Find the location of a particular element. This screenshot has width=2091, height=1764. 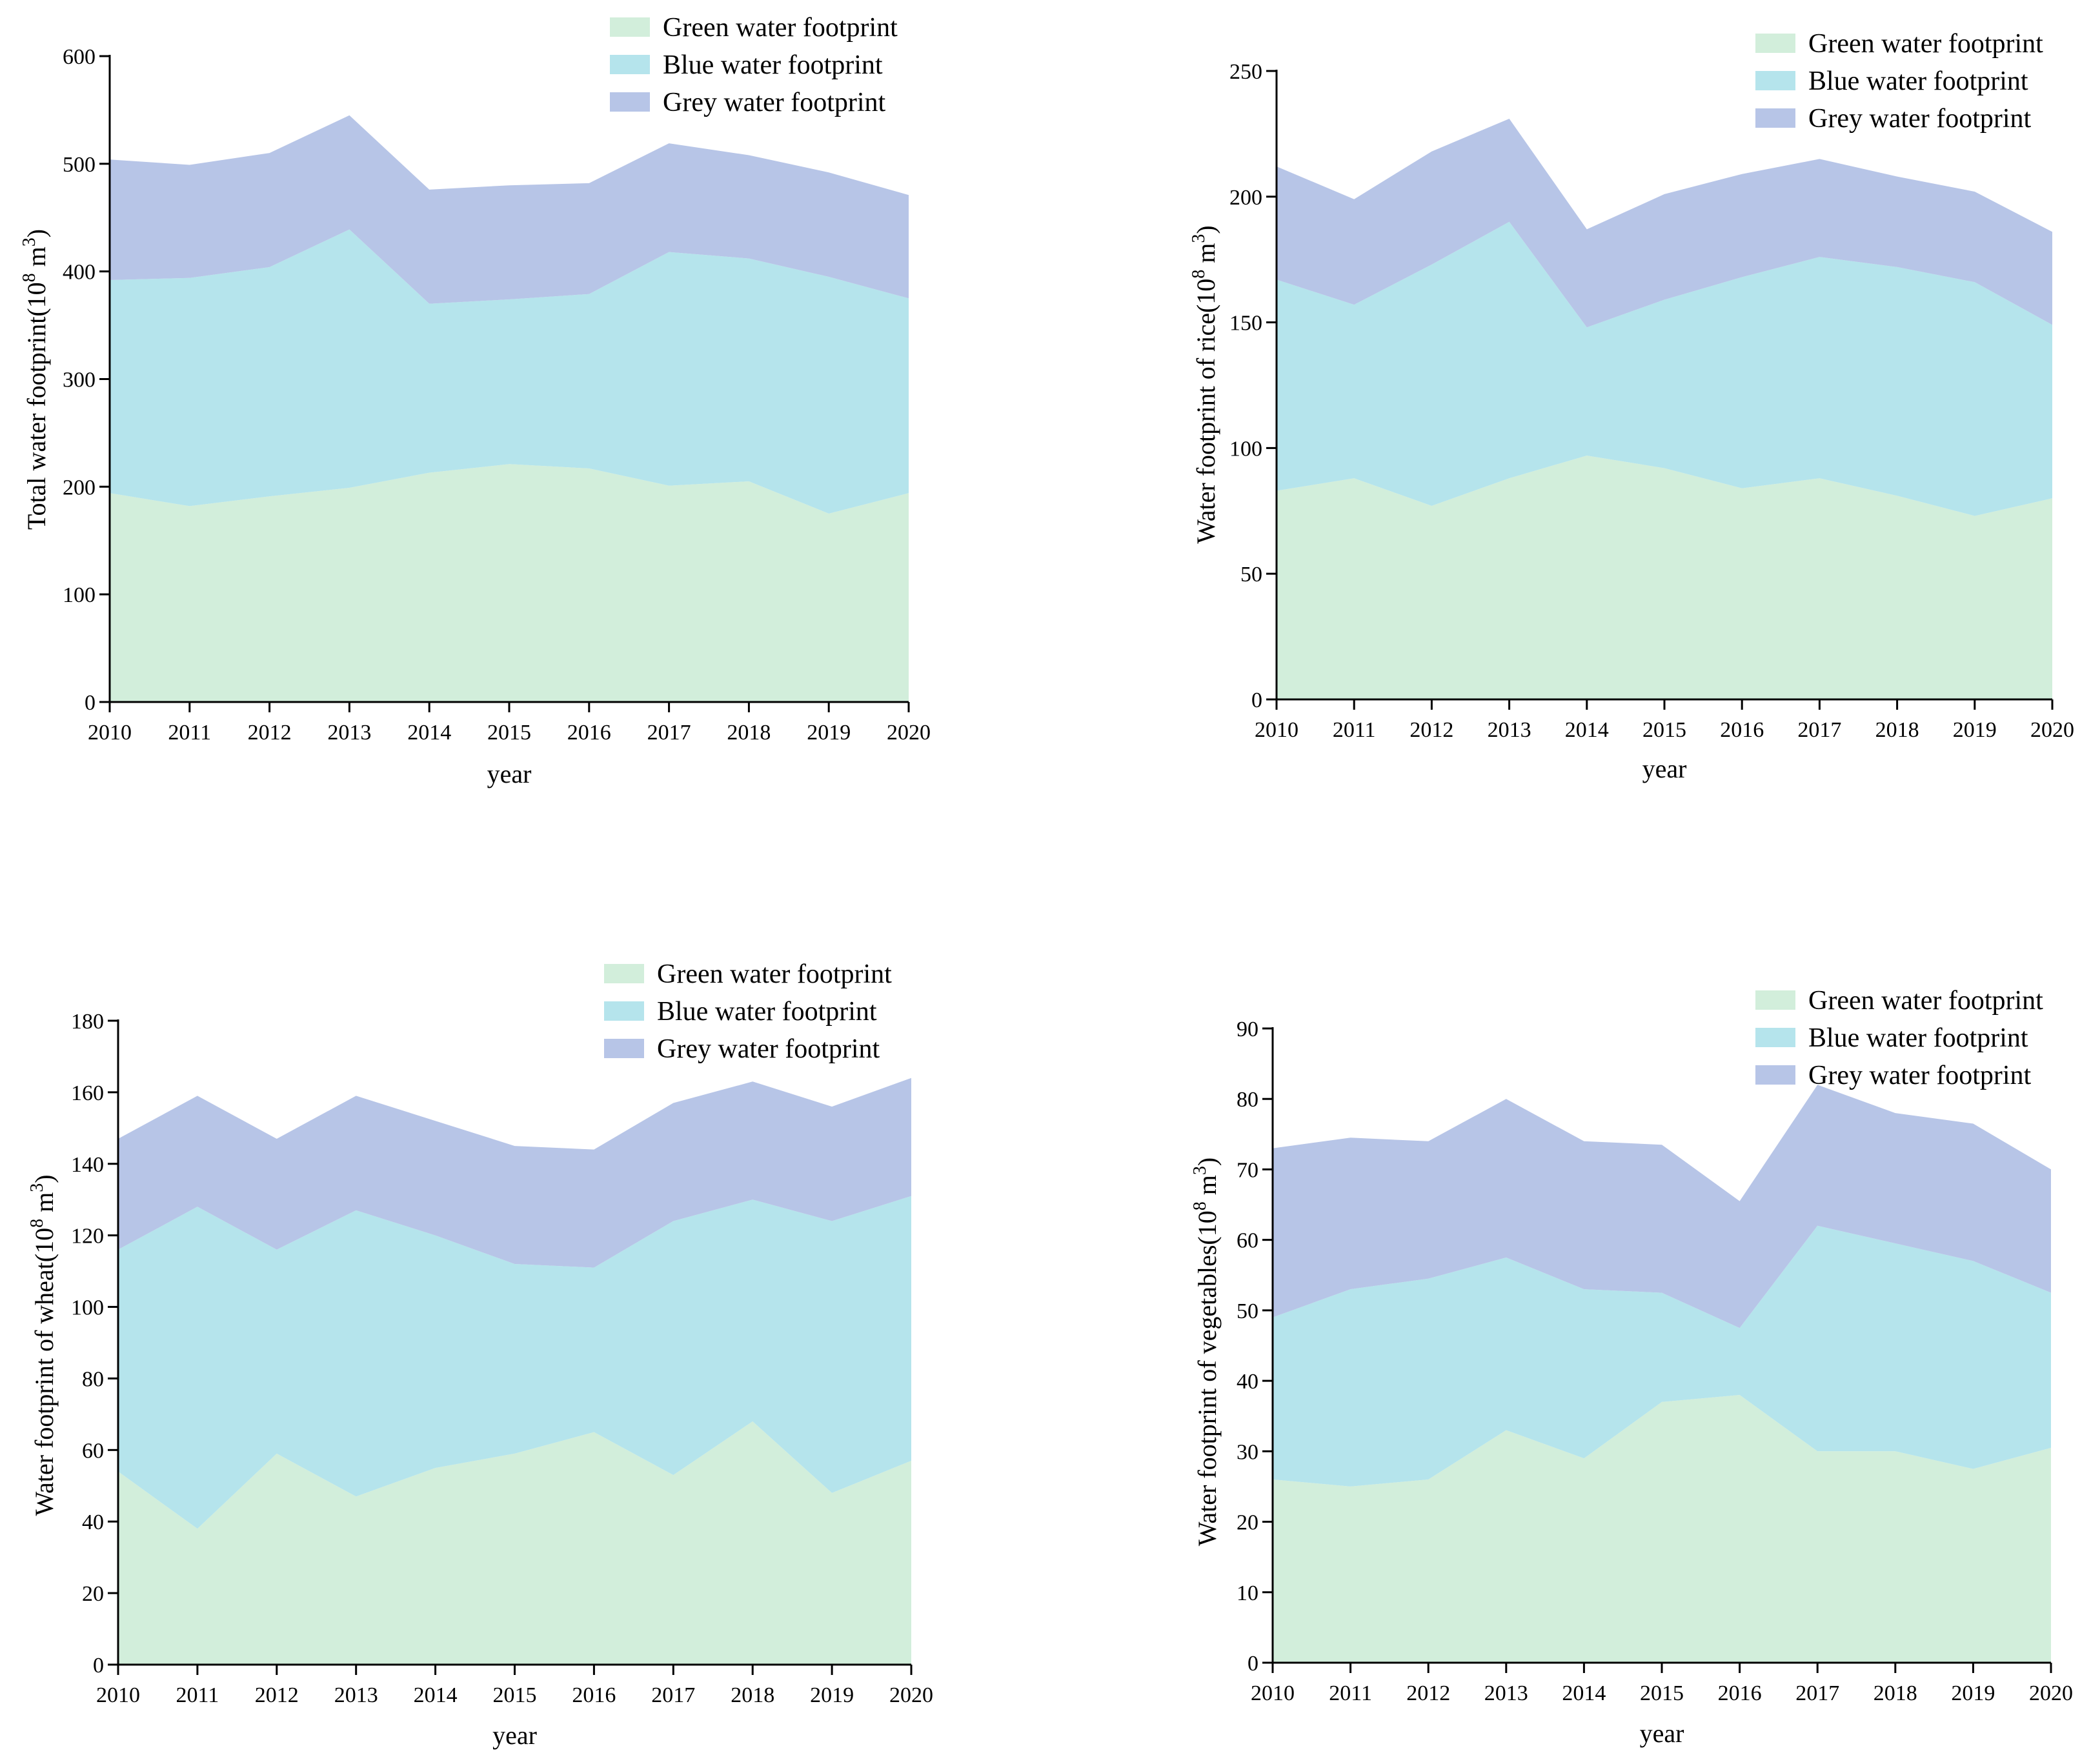

y-axis-title: Water footprint of vegetables(108 m3) is located at coordinates (1206, 1352).